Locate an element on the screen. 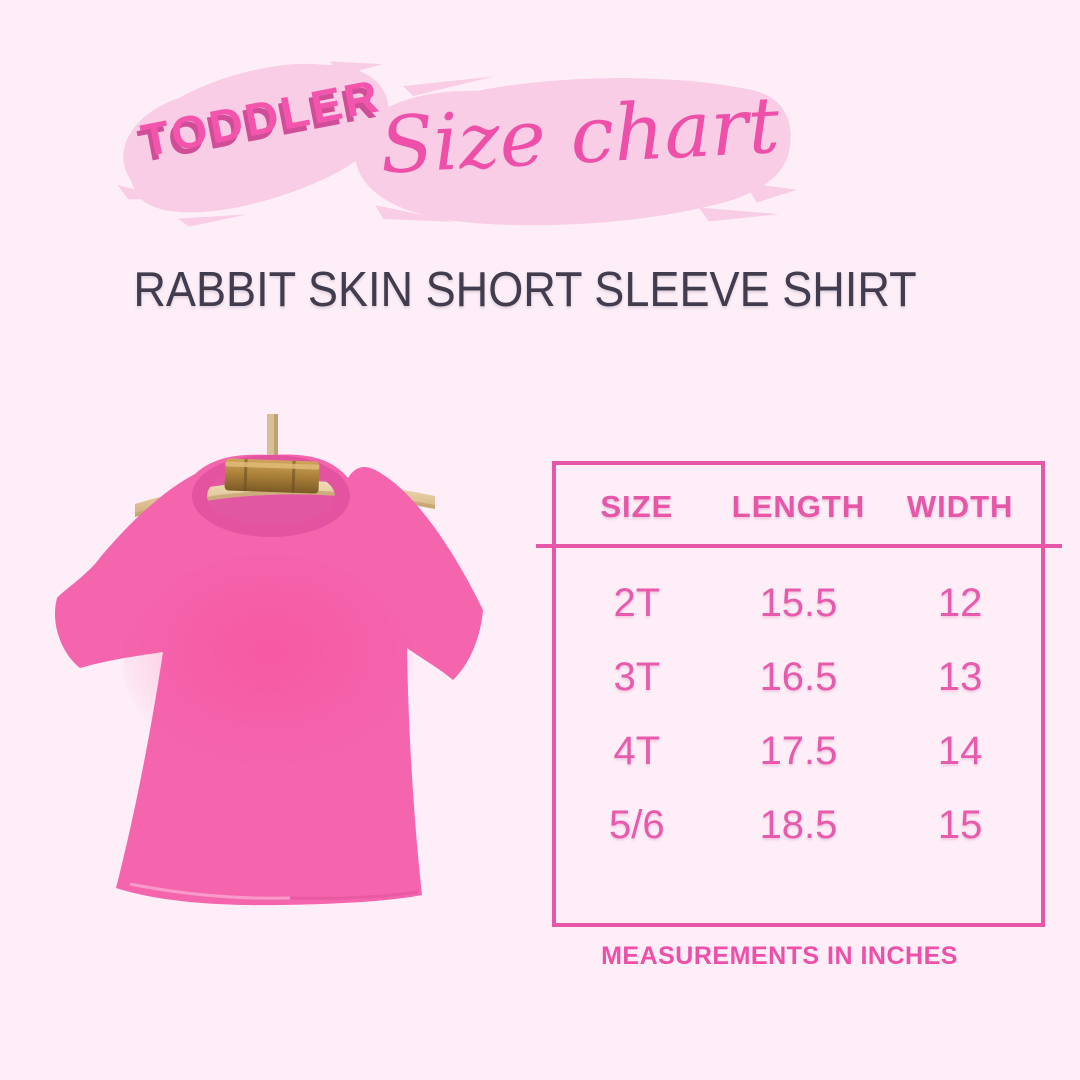 The width and height of the screenshot is (1080, 1080). size-cell: 3T is located at coordinates (637, 676).